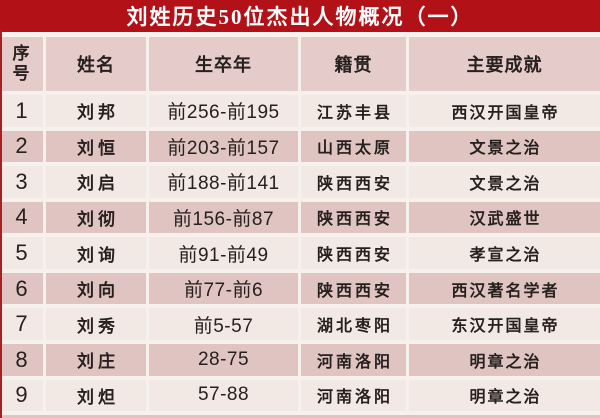  I want to click on cell-years: 前203-前157, so click(223, 146).